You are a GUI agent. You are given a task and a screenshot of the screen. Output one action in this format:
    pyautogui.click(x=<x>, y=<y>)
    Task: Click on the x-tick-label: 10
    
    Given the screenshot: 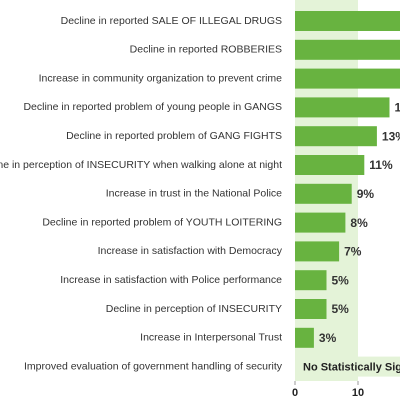 What is the action you would take?
    pyautogui.click(x=358, y=393)
    